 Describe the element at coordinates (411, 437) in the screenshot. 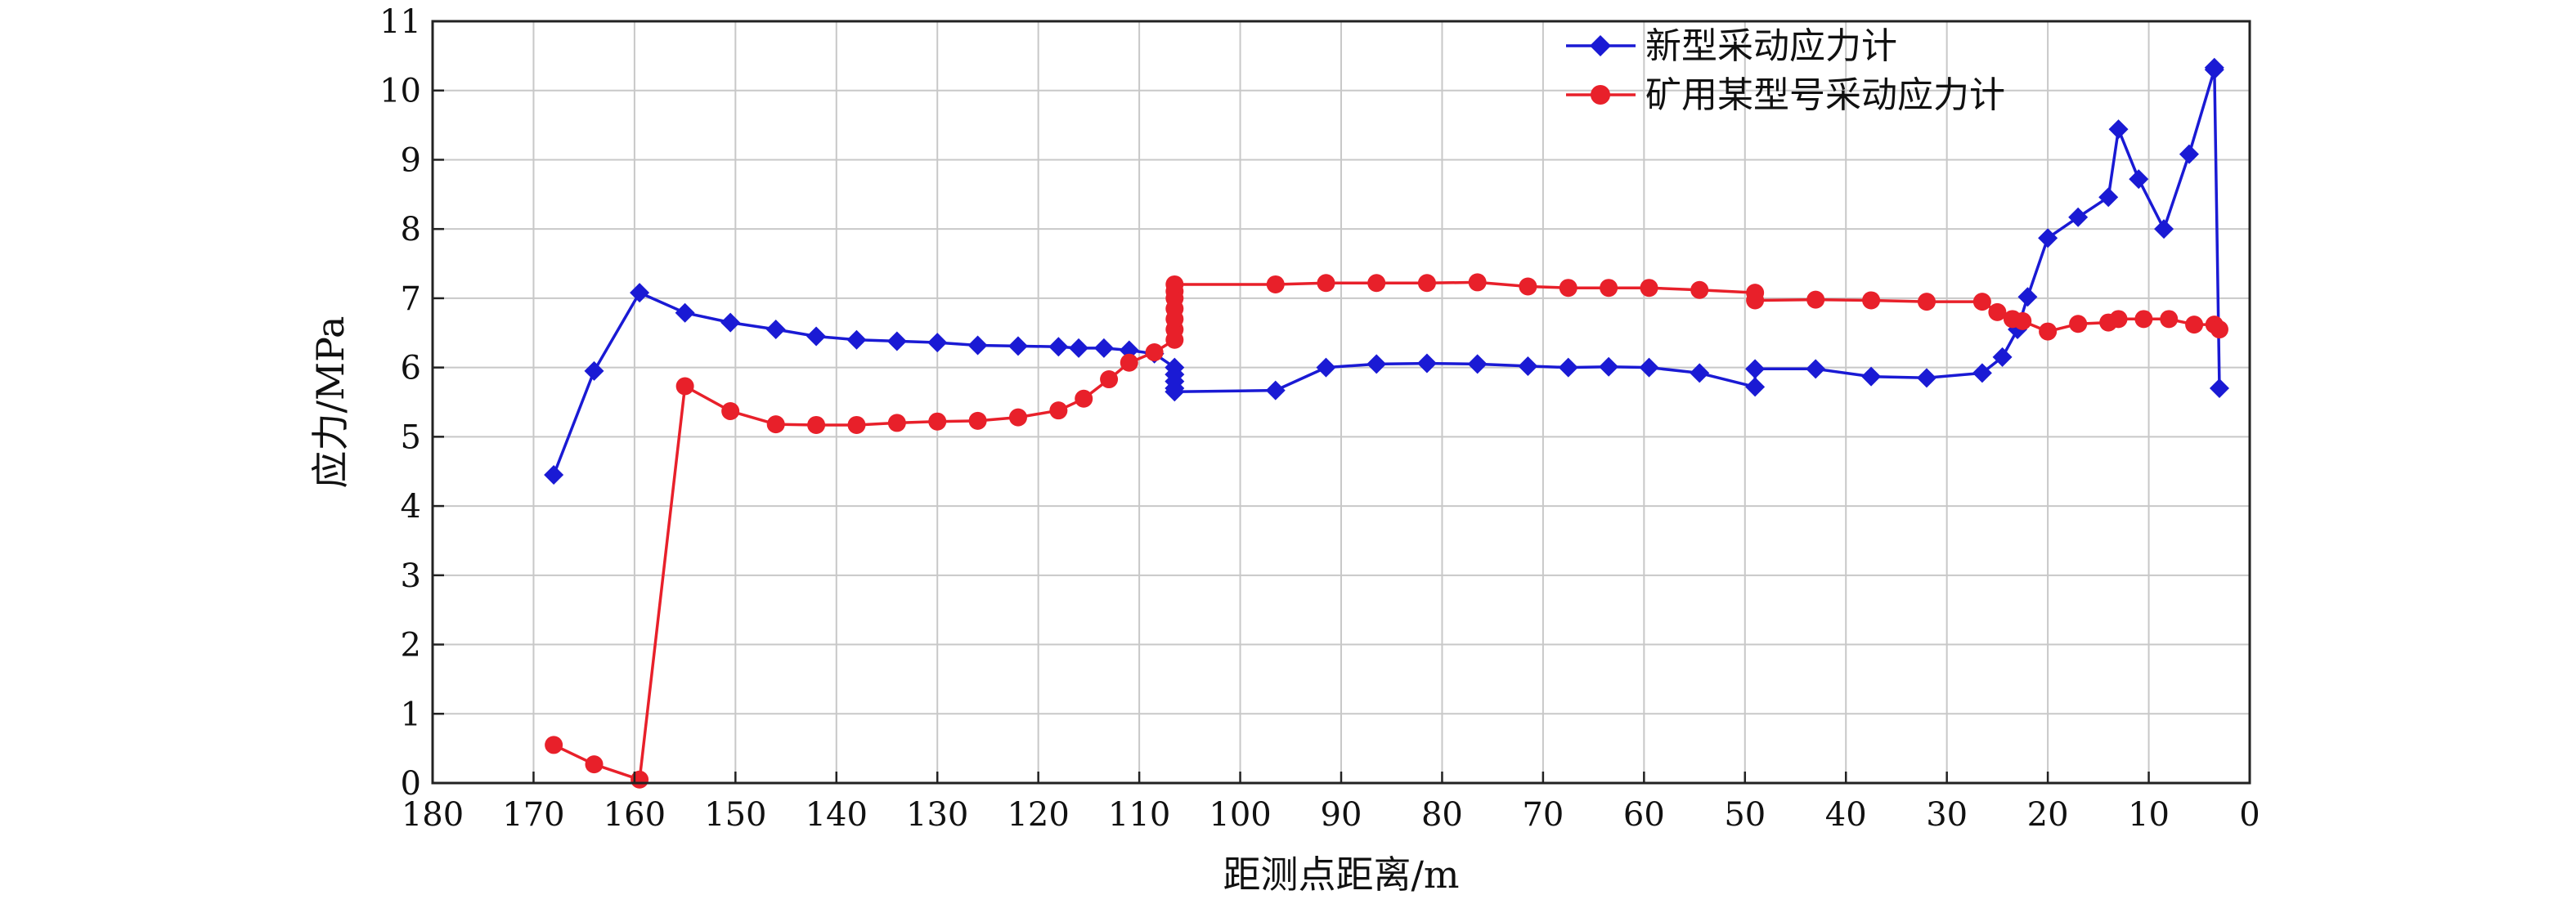

I see `y-tick-label: 5` at that location.